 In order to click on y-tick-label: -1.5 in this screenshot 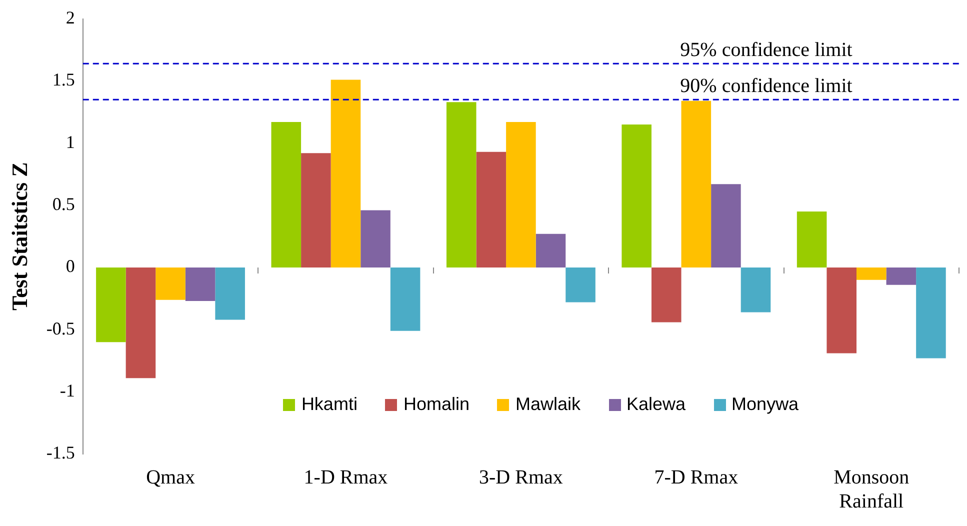, I will do `click(60, 452)`.